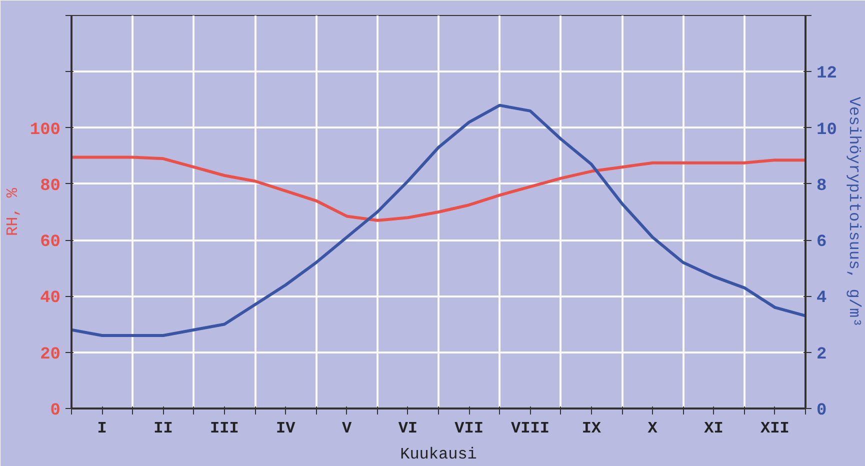 The width and height of the screenshot is (865, 466). What do you see at coordinates (530, 429) in the screenshot?
I see `x-tick-label: VIII` at bounding box center [530, 429].